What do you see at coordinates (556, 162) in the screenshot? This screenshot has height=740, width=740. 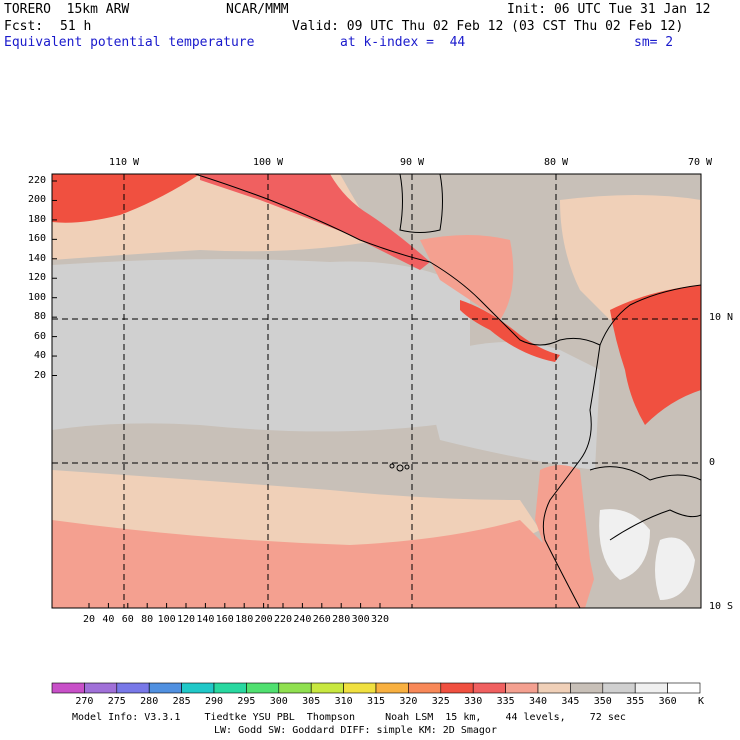 I see `longitude-label: 80 W` at bounding box center [556, 162].